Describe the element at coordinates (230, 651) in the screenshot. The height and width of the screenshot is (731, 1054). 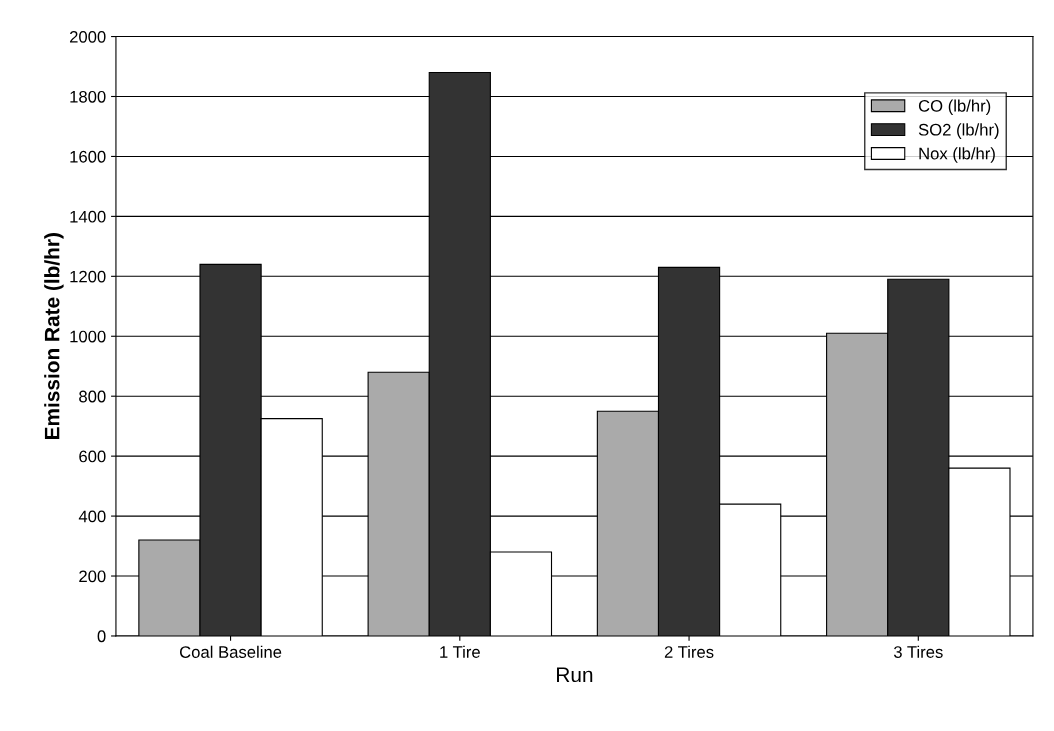
I see `x-tick-label: Coal Baseline` at that location.